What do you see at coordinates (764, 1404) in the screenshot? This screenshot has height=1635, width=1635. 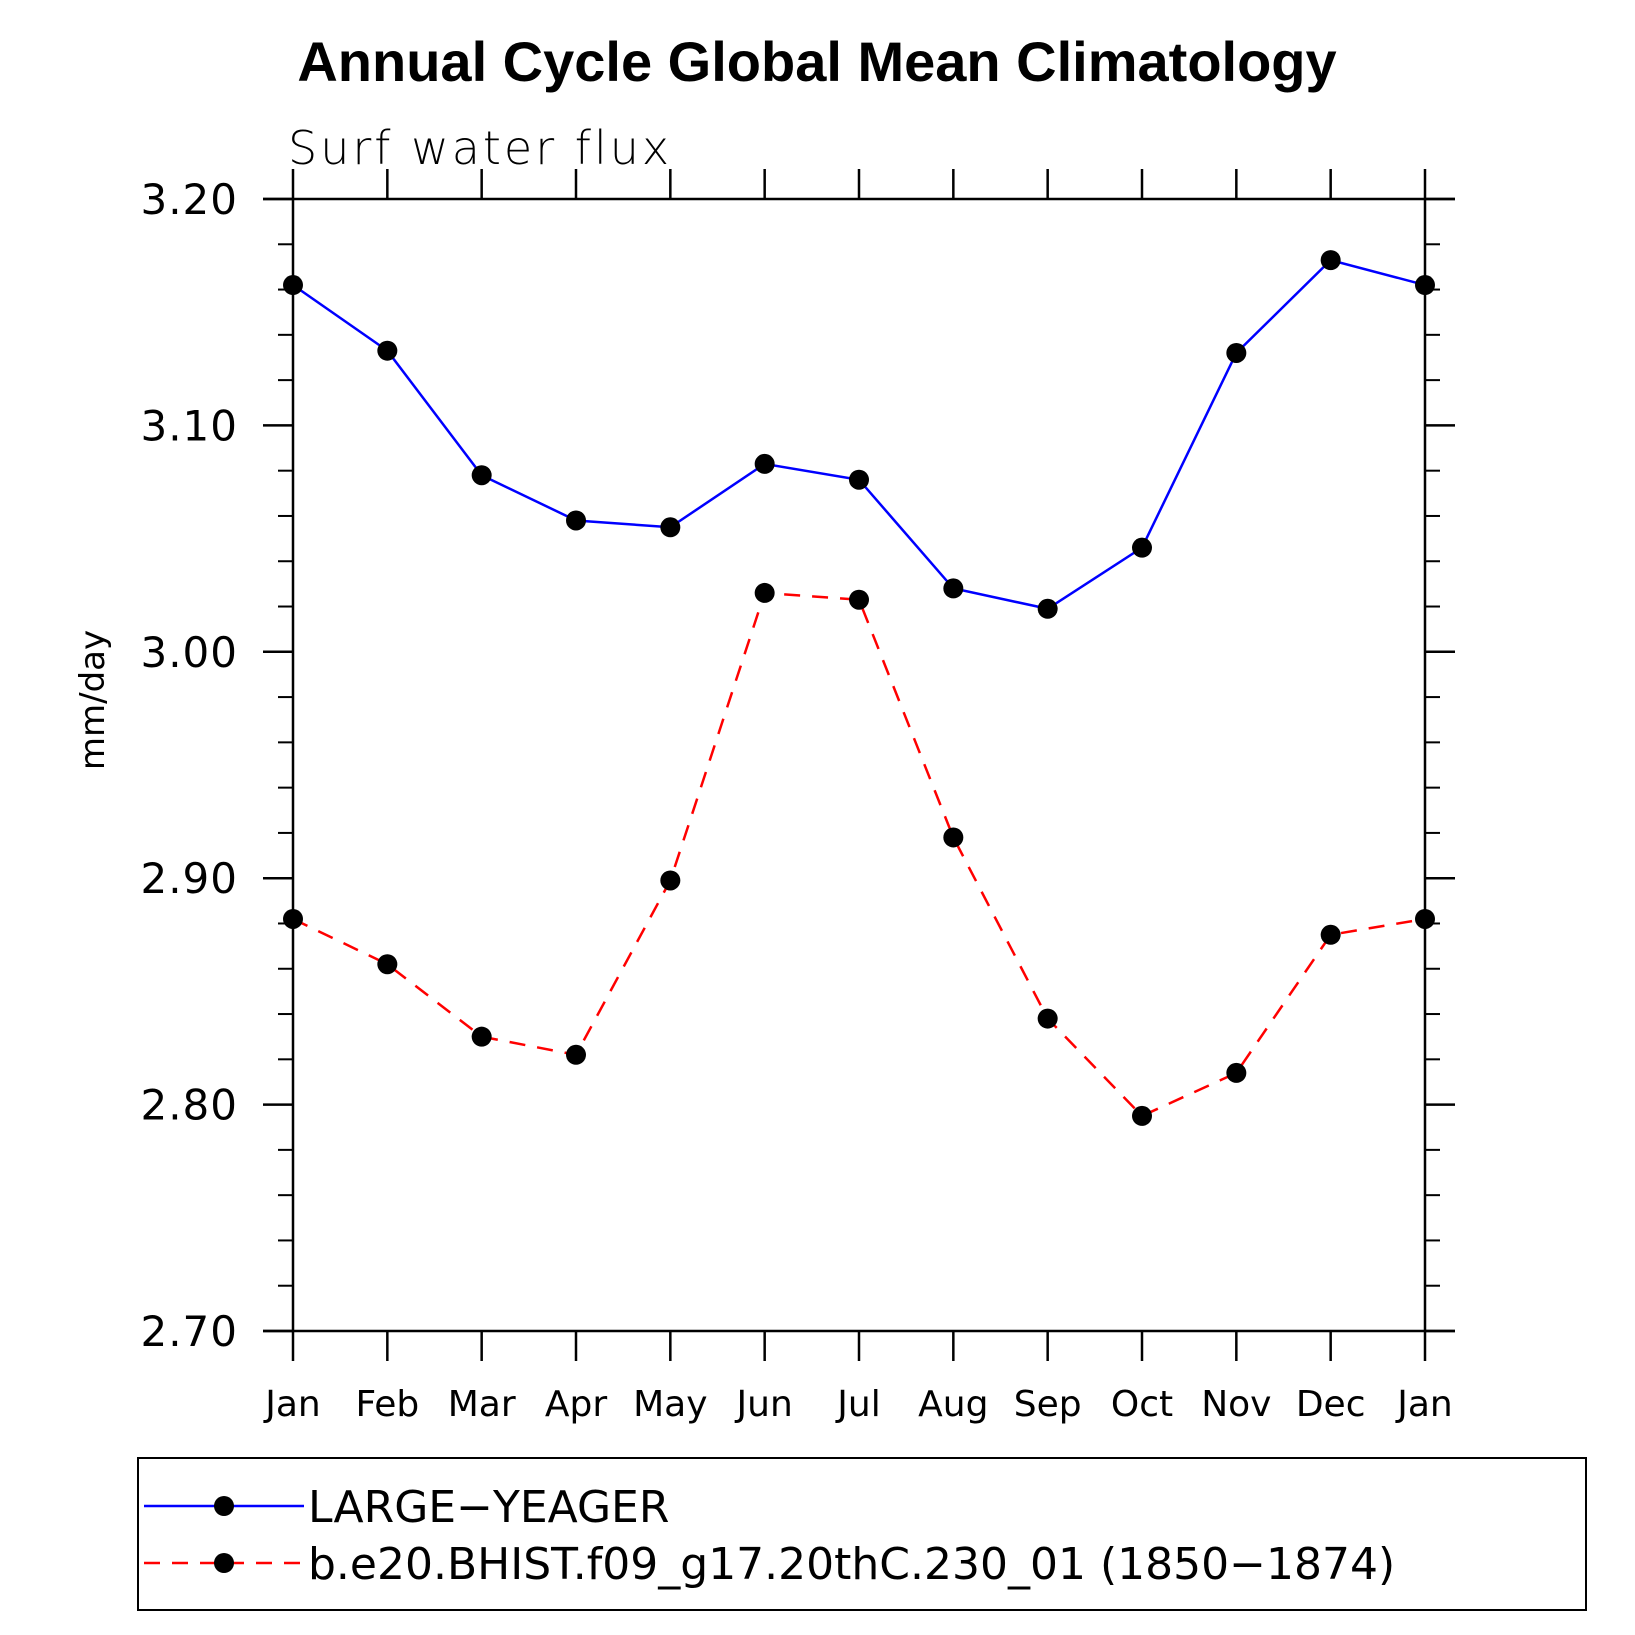 I see `x-tick-label: Jun` at bounding box center [764, 1404].